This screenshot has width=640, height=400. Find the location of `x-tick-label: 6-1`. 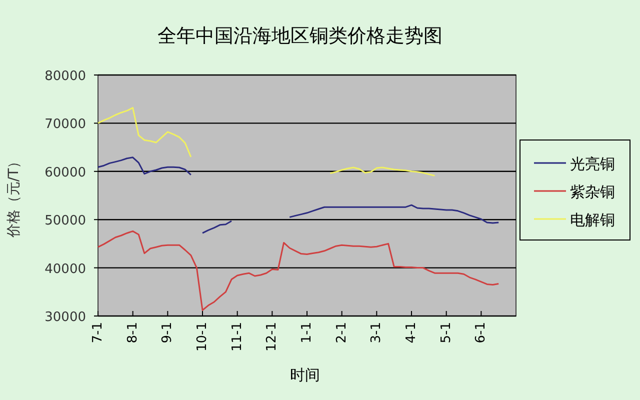

x-tick-label: 6-1 is located at coordinates (481, 333).